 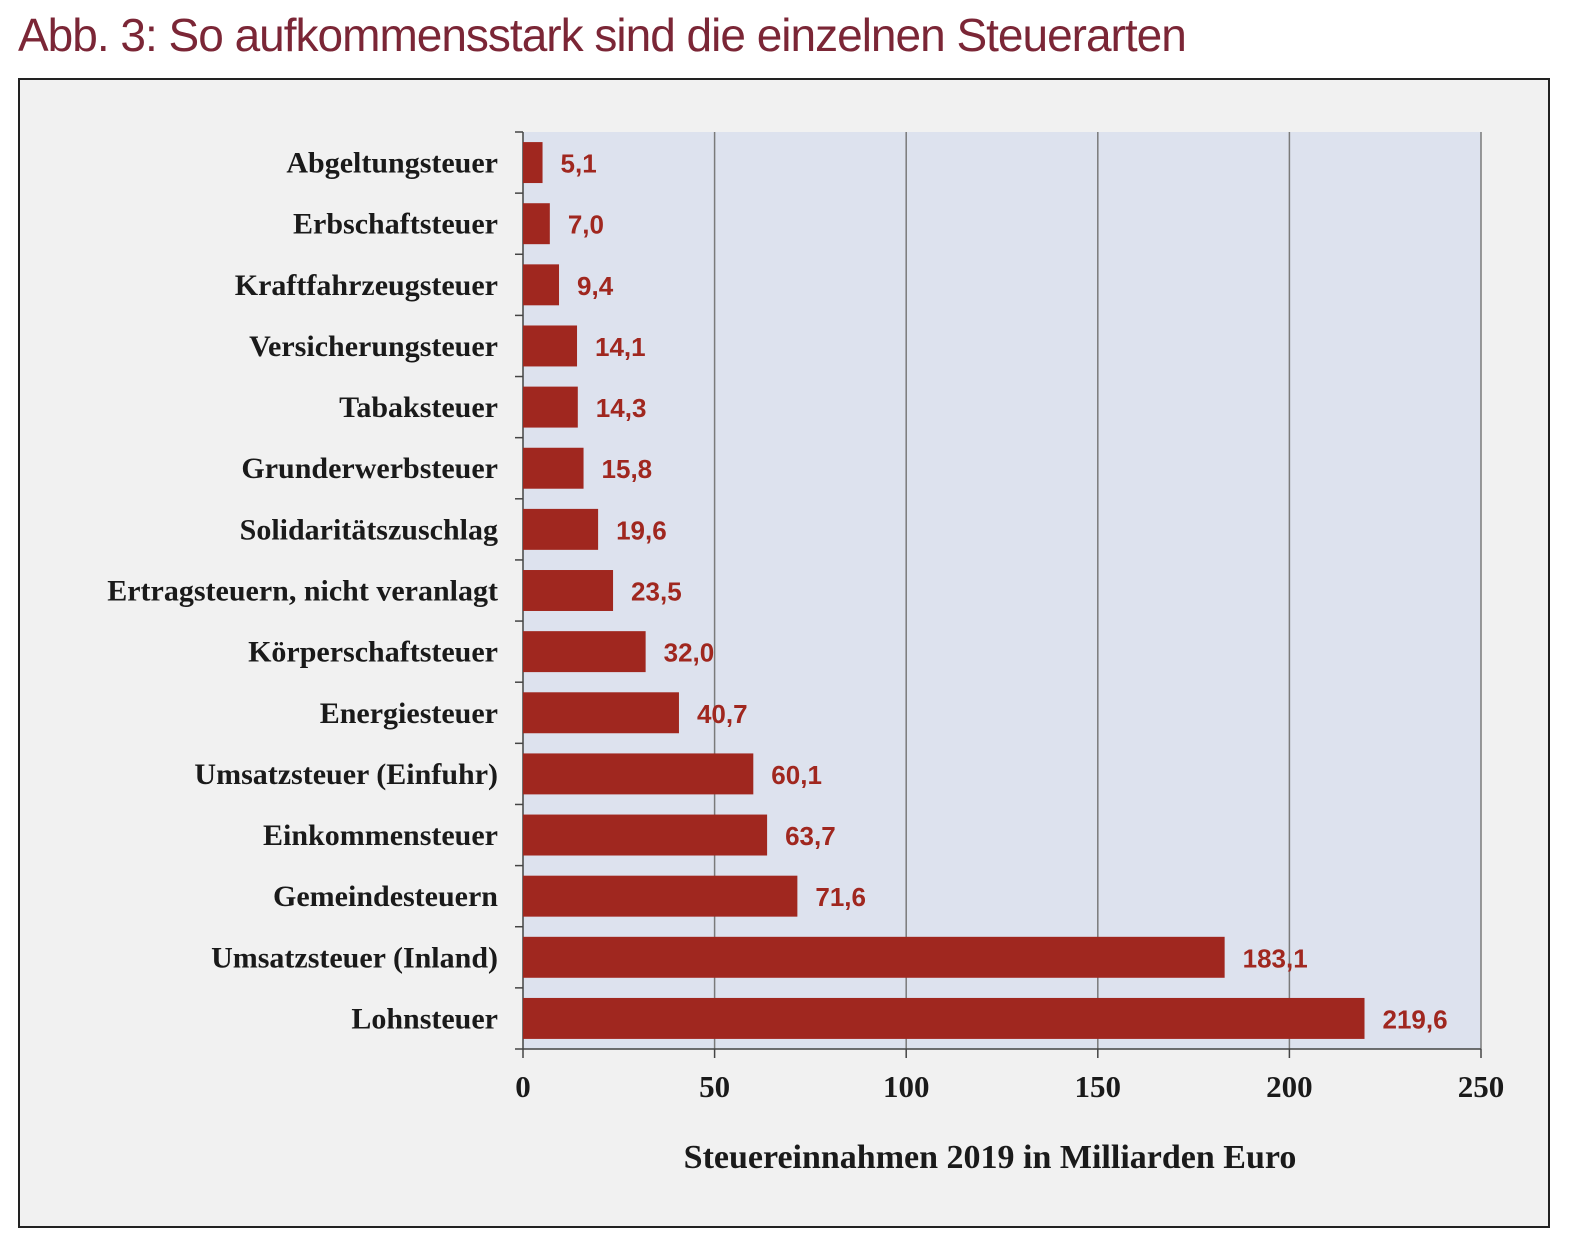 What do you see at coordinates (346, 774) in the screenshot?
I see `category-label: Umsatzsteuer (Einfuhr)` at bounding box center [346, 774].